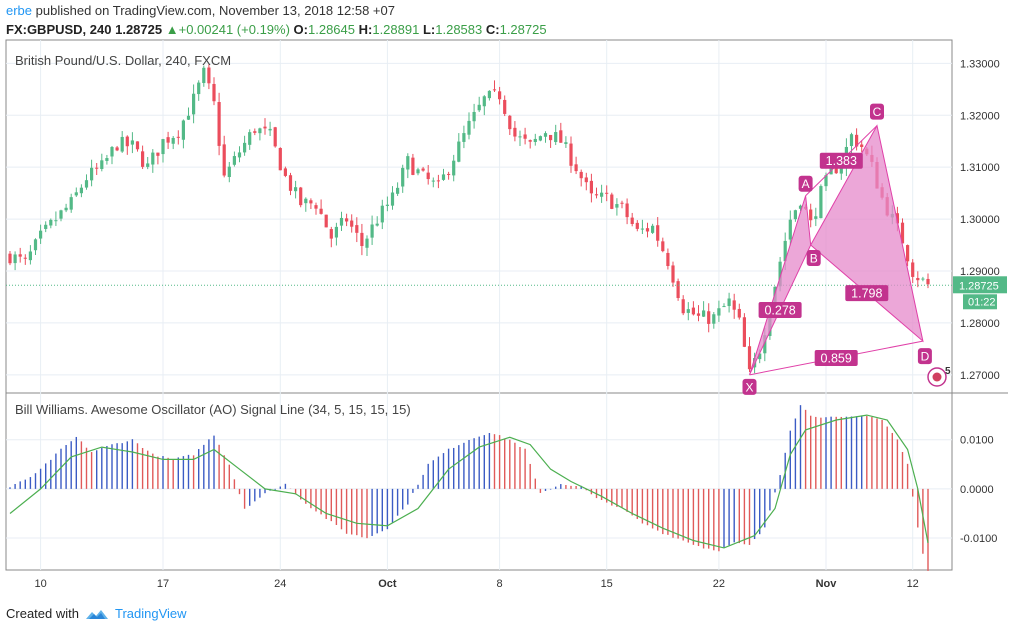  Describe the element at coordinates (978, 539) in the screenshot. I see `ao-tick-label: -0.0100` at that location.